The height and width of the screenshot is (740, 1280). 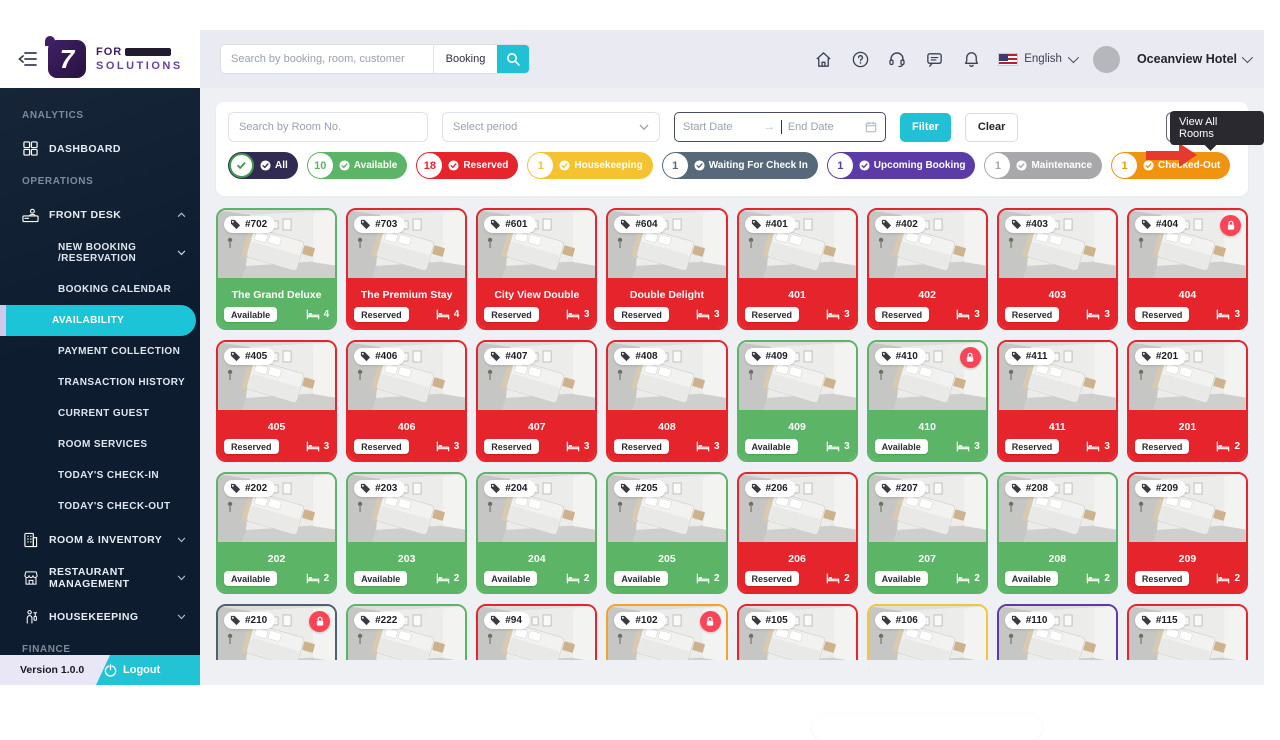 I want to click on room-search-input, so click(x=328, y=127).